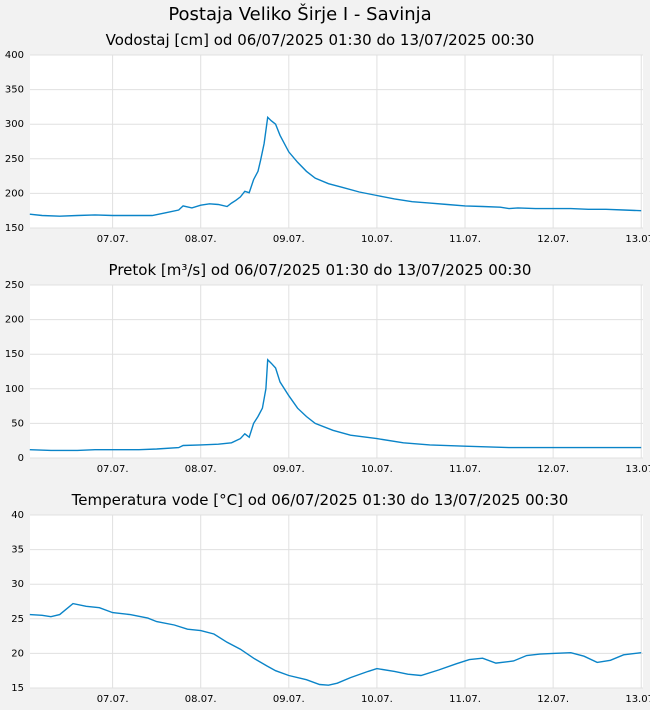 The width and height of the screenshot is (650, 710). What do you see at coordinates (21, 458) in the screenshot?
I see `y-tick-label: 0` at bounding box center [21, 458].